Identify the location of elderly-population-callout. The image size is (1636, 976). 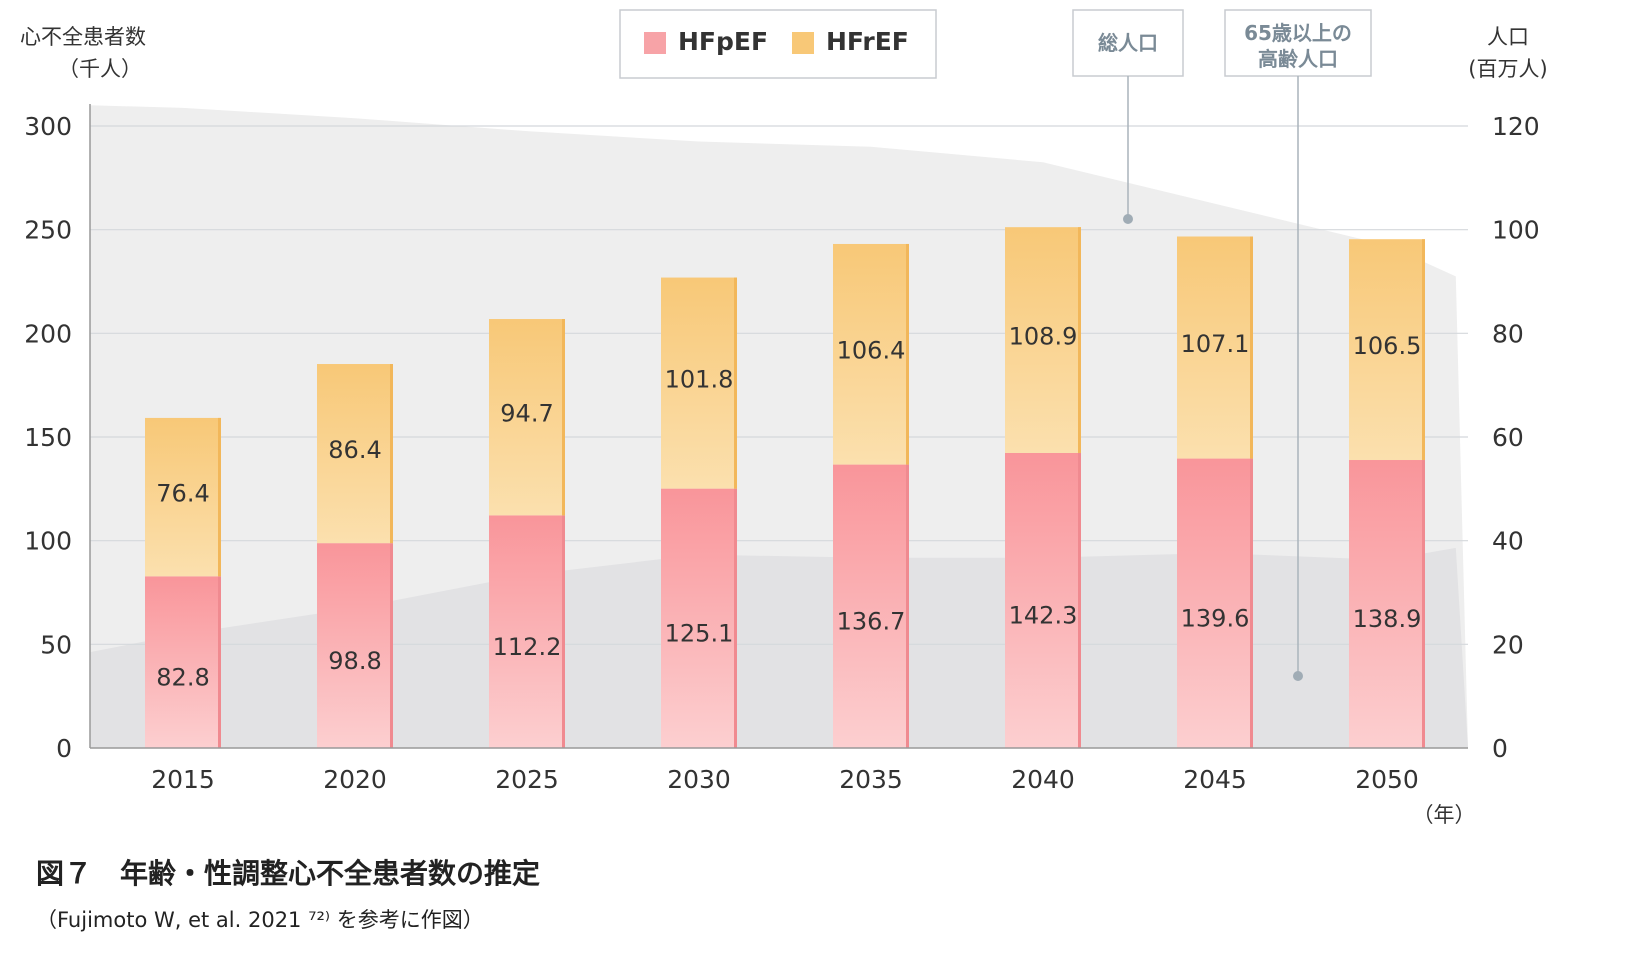
(1298, 43).